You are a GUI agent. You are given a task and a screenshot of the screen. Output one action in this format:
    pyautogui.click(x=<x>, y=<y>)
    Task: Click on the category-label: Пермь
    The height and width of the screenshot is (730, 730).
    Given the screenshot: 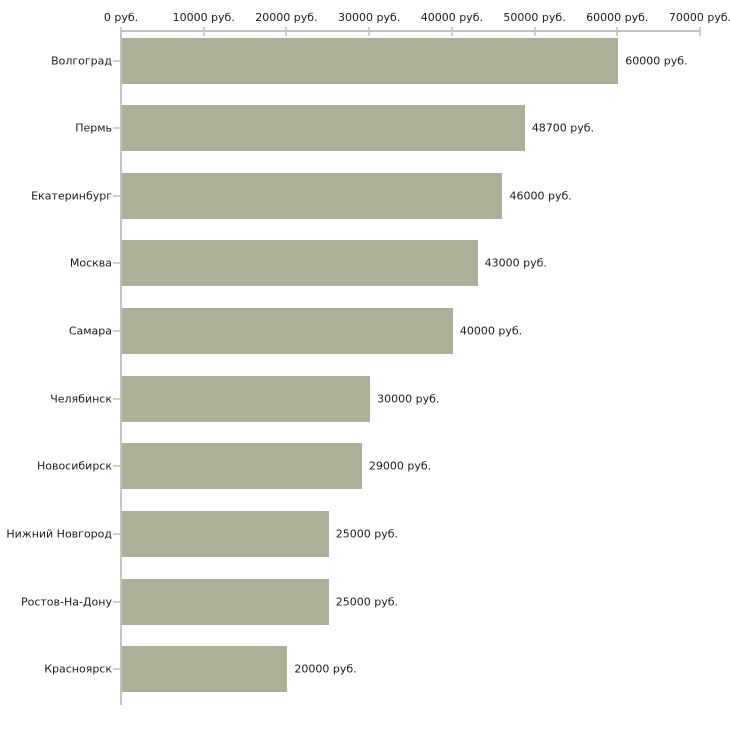 What is the action you would take?
    pyautogui.click(x=93, y=128)
    